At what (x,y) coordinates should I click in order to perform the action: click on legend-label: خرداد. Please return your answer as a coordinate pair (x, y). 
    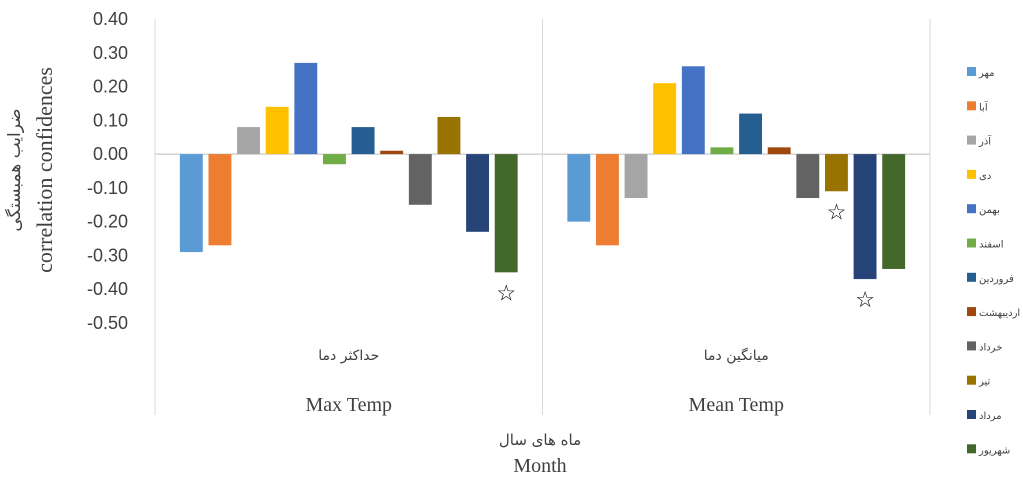
    Looking at the image, I should click on (990, 347).